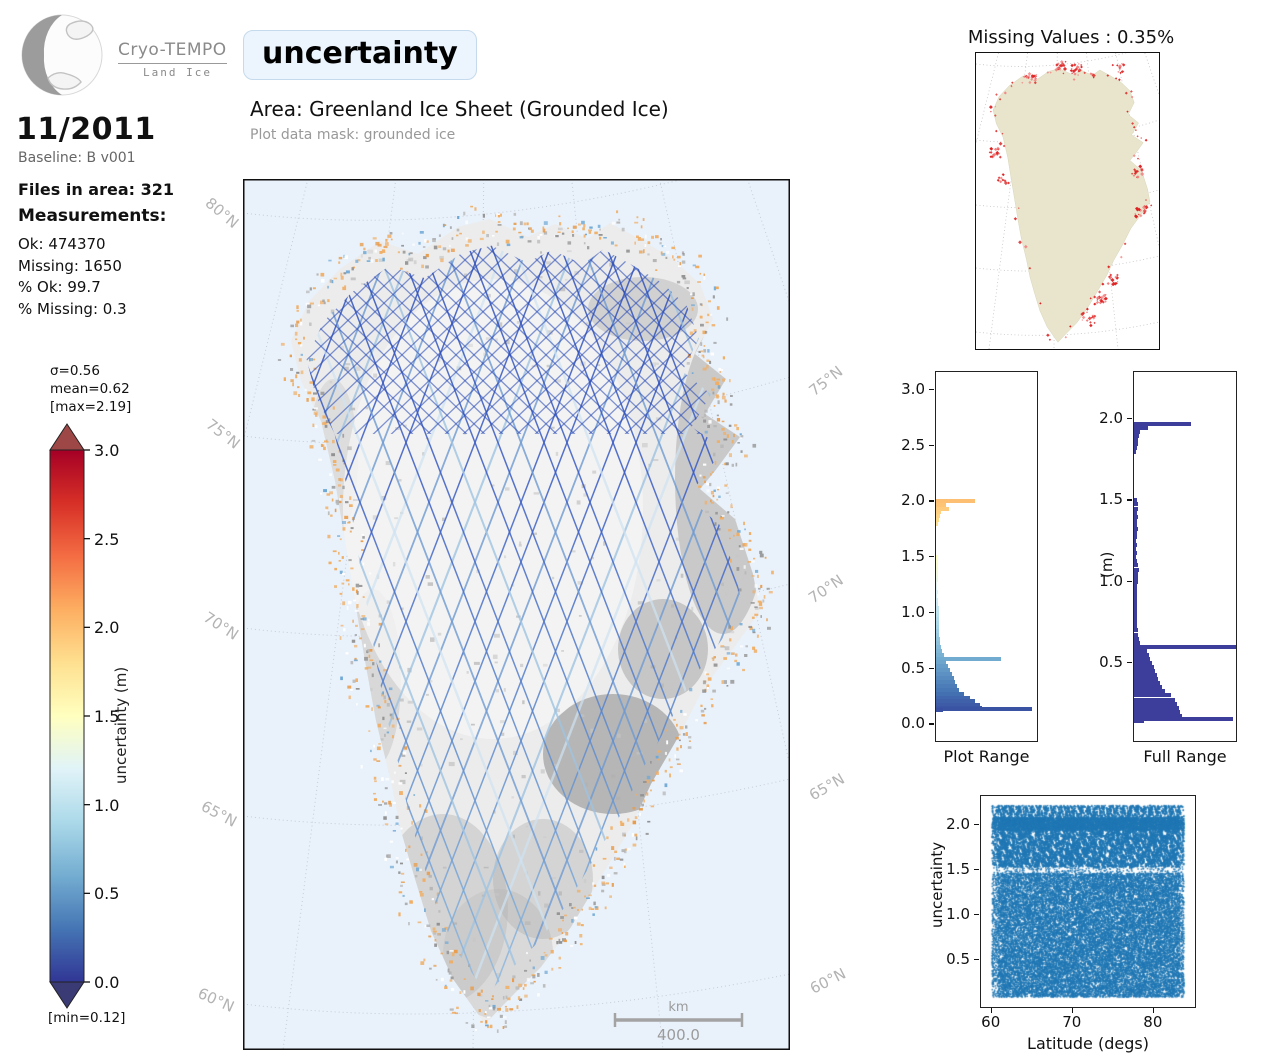 The height and width of the screenshot is (1060, 1272). Describe the element at coordinates (177, 72) in the screenshot. I see `brand-subtitle: Land Ice` at that location.